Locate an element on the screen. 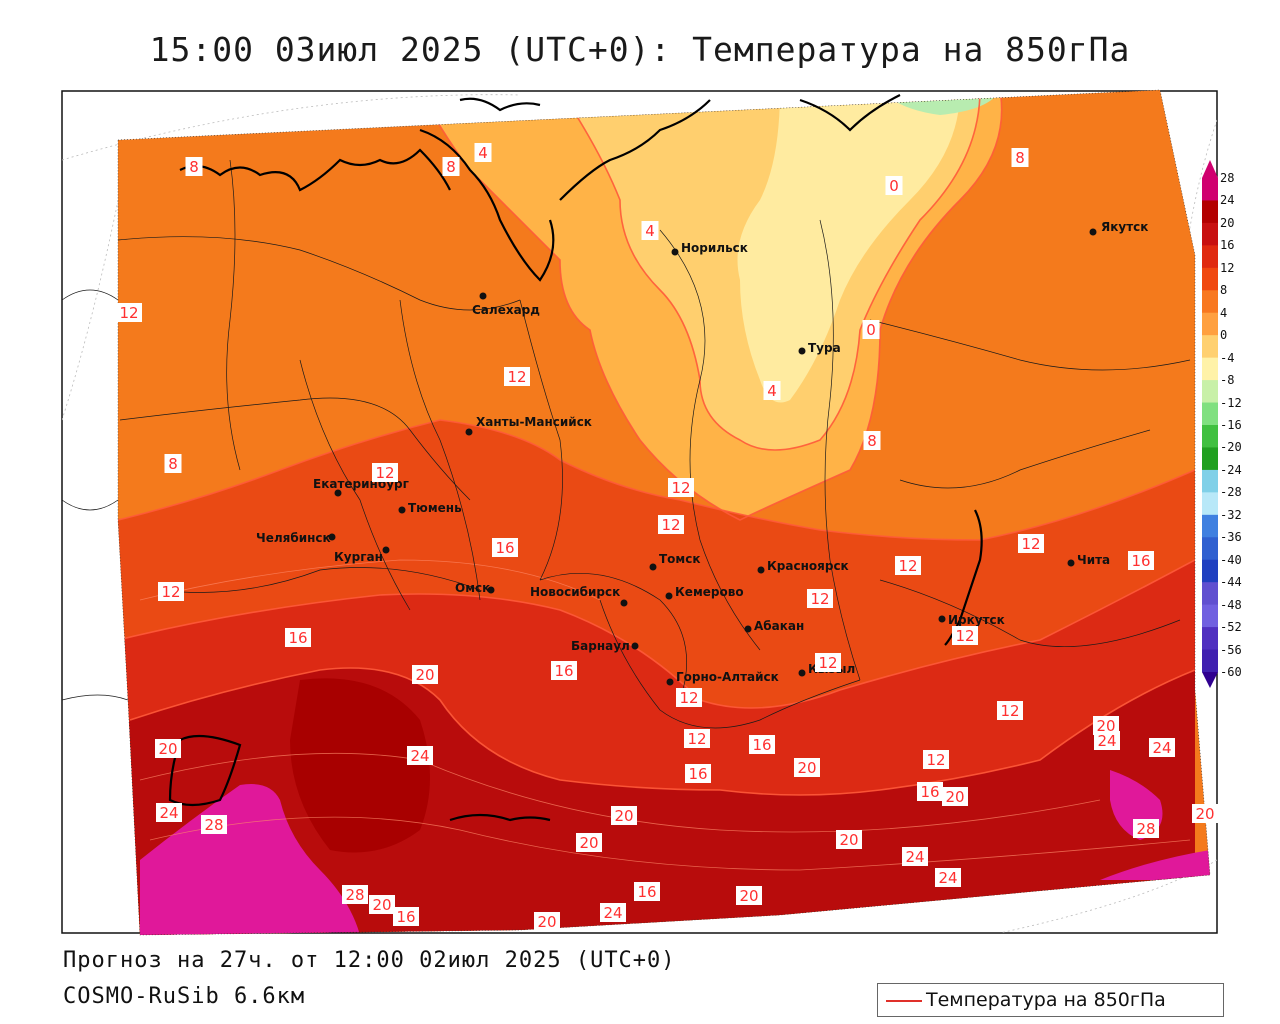 The image size is (1280, 1024). city-yakutsk: Якутск is located at coordinates (1118, 228).